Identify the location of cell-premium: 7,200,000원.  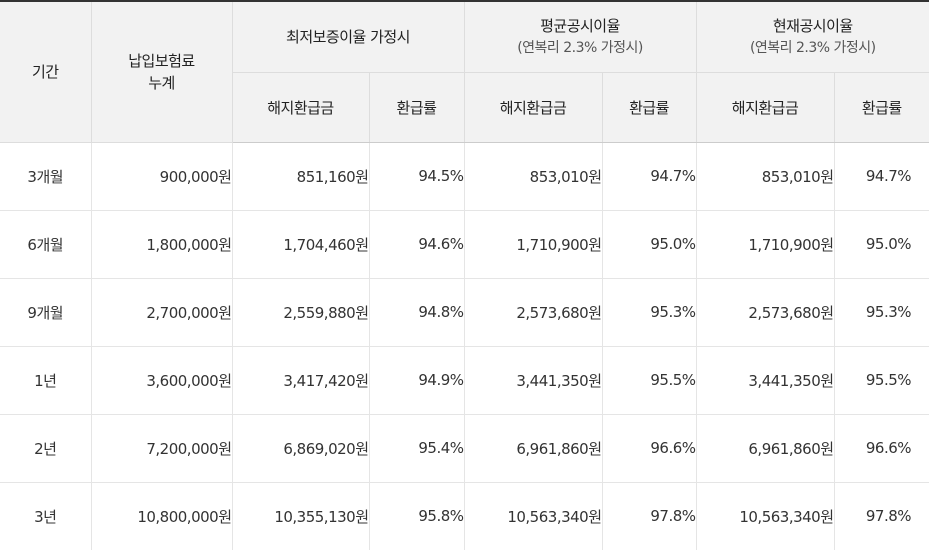
(162, 448).